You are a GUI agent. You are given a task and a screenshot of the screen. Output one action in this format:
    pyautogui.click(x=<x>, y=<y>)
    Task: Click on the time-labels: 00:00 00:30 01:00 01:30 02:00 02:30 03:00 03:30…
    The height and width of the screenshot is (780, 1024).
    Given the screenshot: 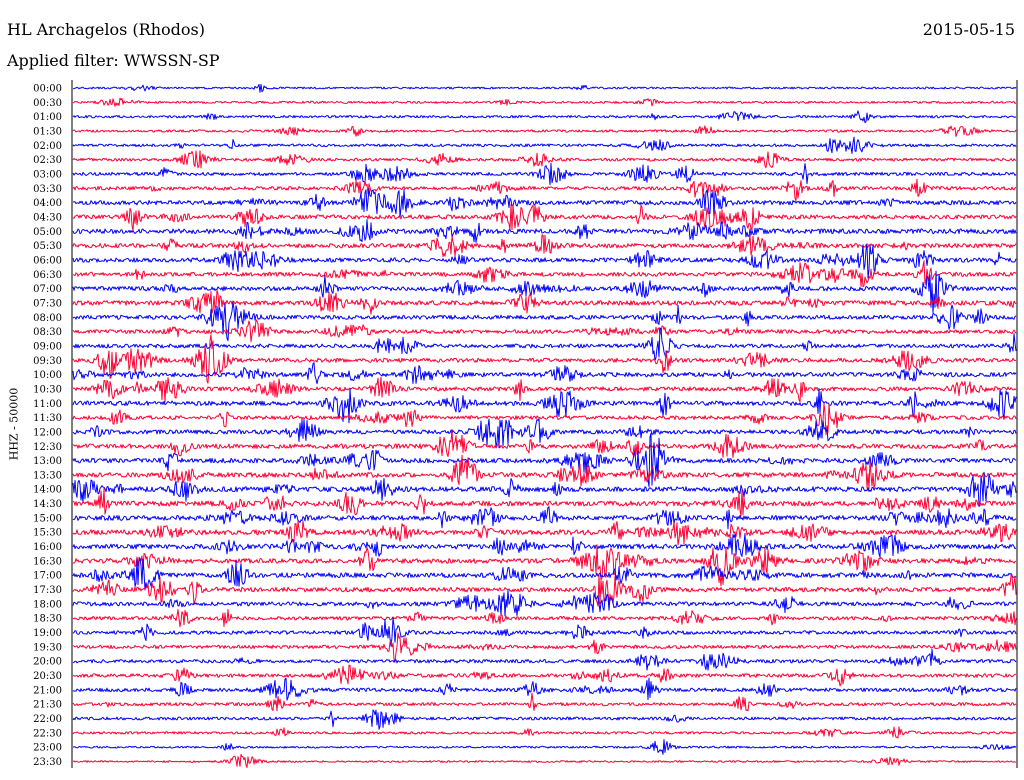 What is the action you would take?
    pyautogui.click(x=47, y=426)
    